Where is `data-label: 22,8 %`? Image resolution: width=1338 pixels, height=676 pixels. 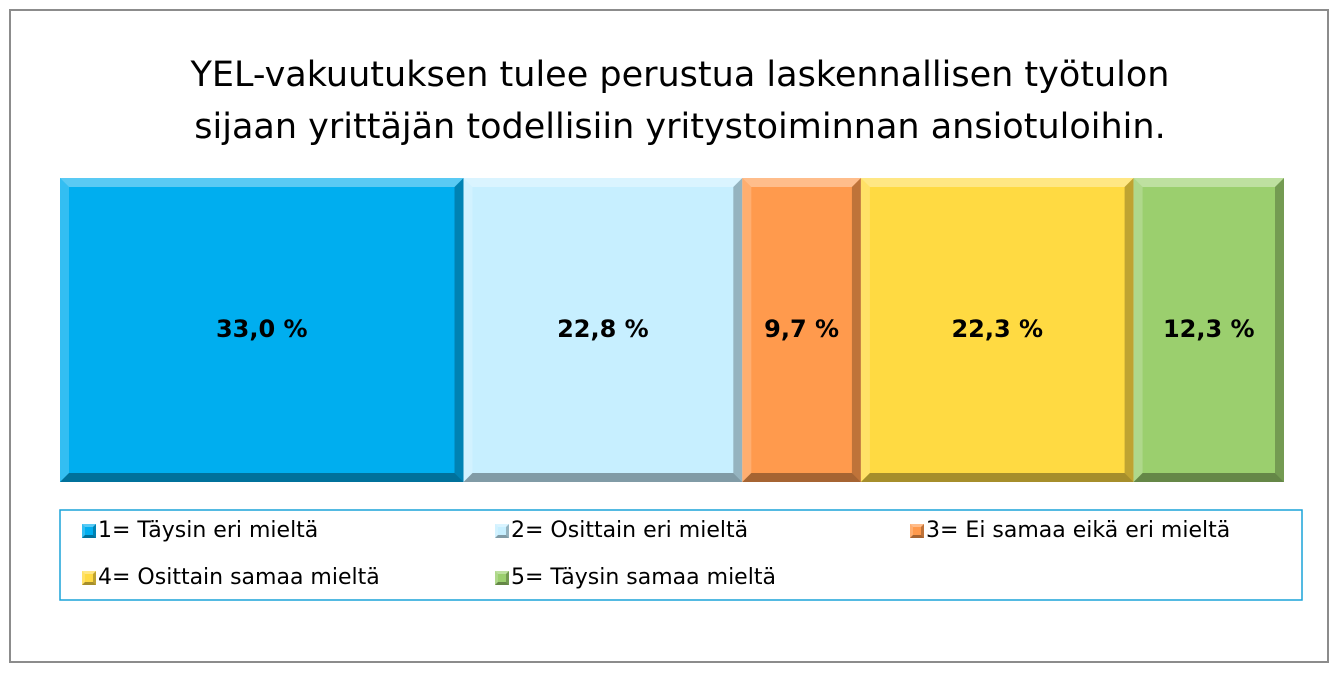 data-label: 22,8 % is located at coordinates (603, 329).